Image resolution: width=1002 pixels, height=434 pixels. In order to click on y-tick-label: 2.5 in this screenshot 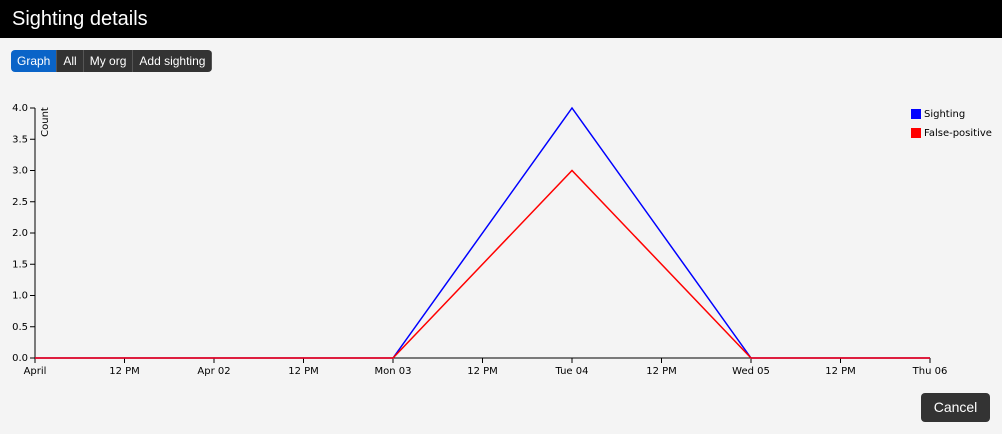, I will do `click(20, 202)`.